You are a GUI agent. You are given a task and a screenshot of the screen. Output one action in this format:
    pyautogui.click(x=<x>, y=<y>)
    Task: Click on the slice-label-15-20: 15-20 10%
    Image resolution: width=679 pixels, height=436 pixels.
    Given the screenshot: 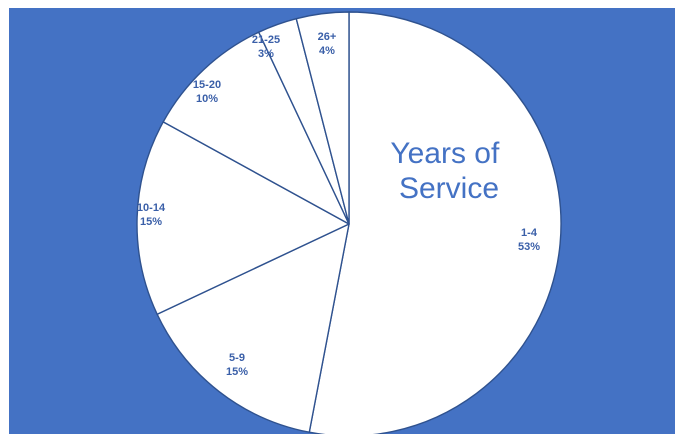 What is the action you would take?
    pyautogui.click(x=207, y=92)
    